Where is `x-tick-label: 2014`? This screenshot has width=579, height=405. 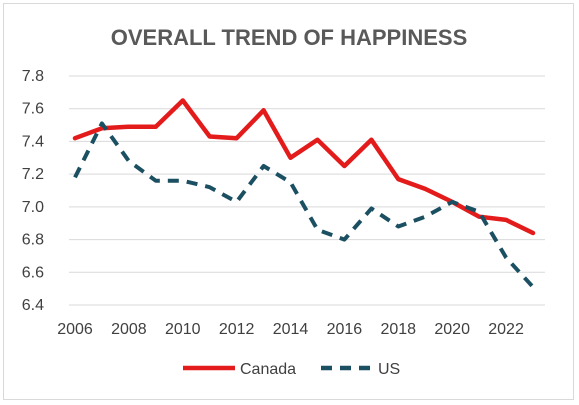 x-tick-label: 2014 is located at coordinates (291, 329).